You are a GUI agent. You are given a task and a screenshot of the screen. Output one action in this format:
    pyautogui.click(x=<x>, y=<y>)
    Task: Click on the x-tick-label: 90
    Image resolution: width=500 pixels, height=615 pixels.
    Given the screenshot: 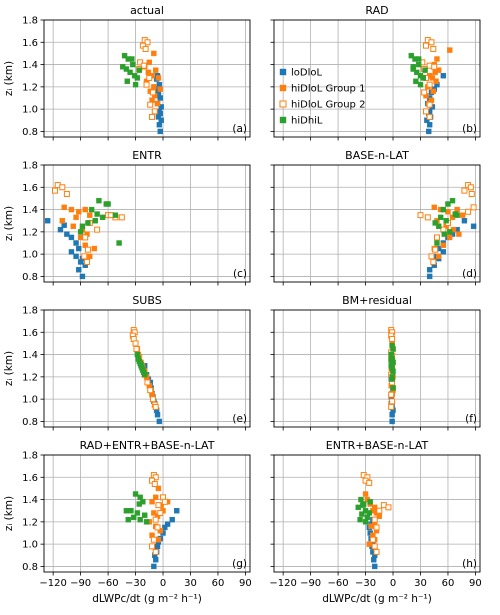 What is the action you would take?
    pyautogui.click(x=475, y=583)
    